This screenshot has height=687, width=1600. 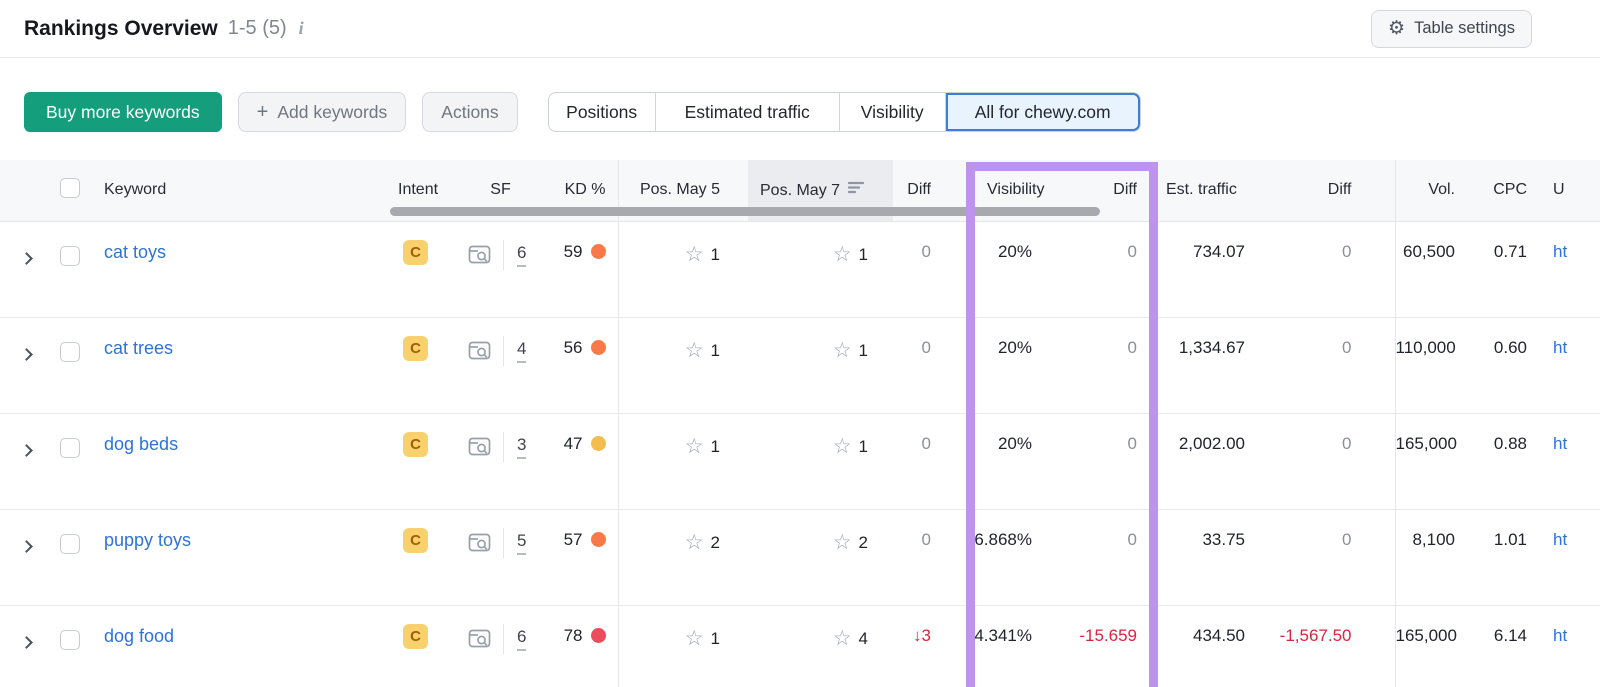 What do you see at coordinates (123, 112) in the screenshot?
I see `buy-more-keywords-button: Buy more keywords` at bounding box center [123, 112].